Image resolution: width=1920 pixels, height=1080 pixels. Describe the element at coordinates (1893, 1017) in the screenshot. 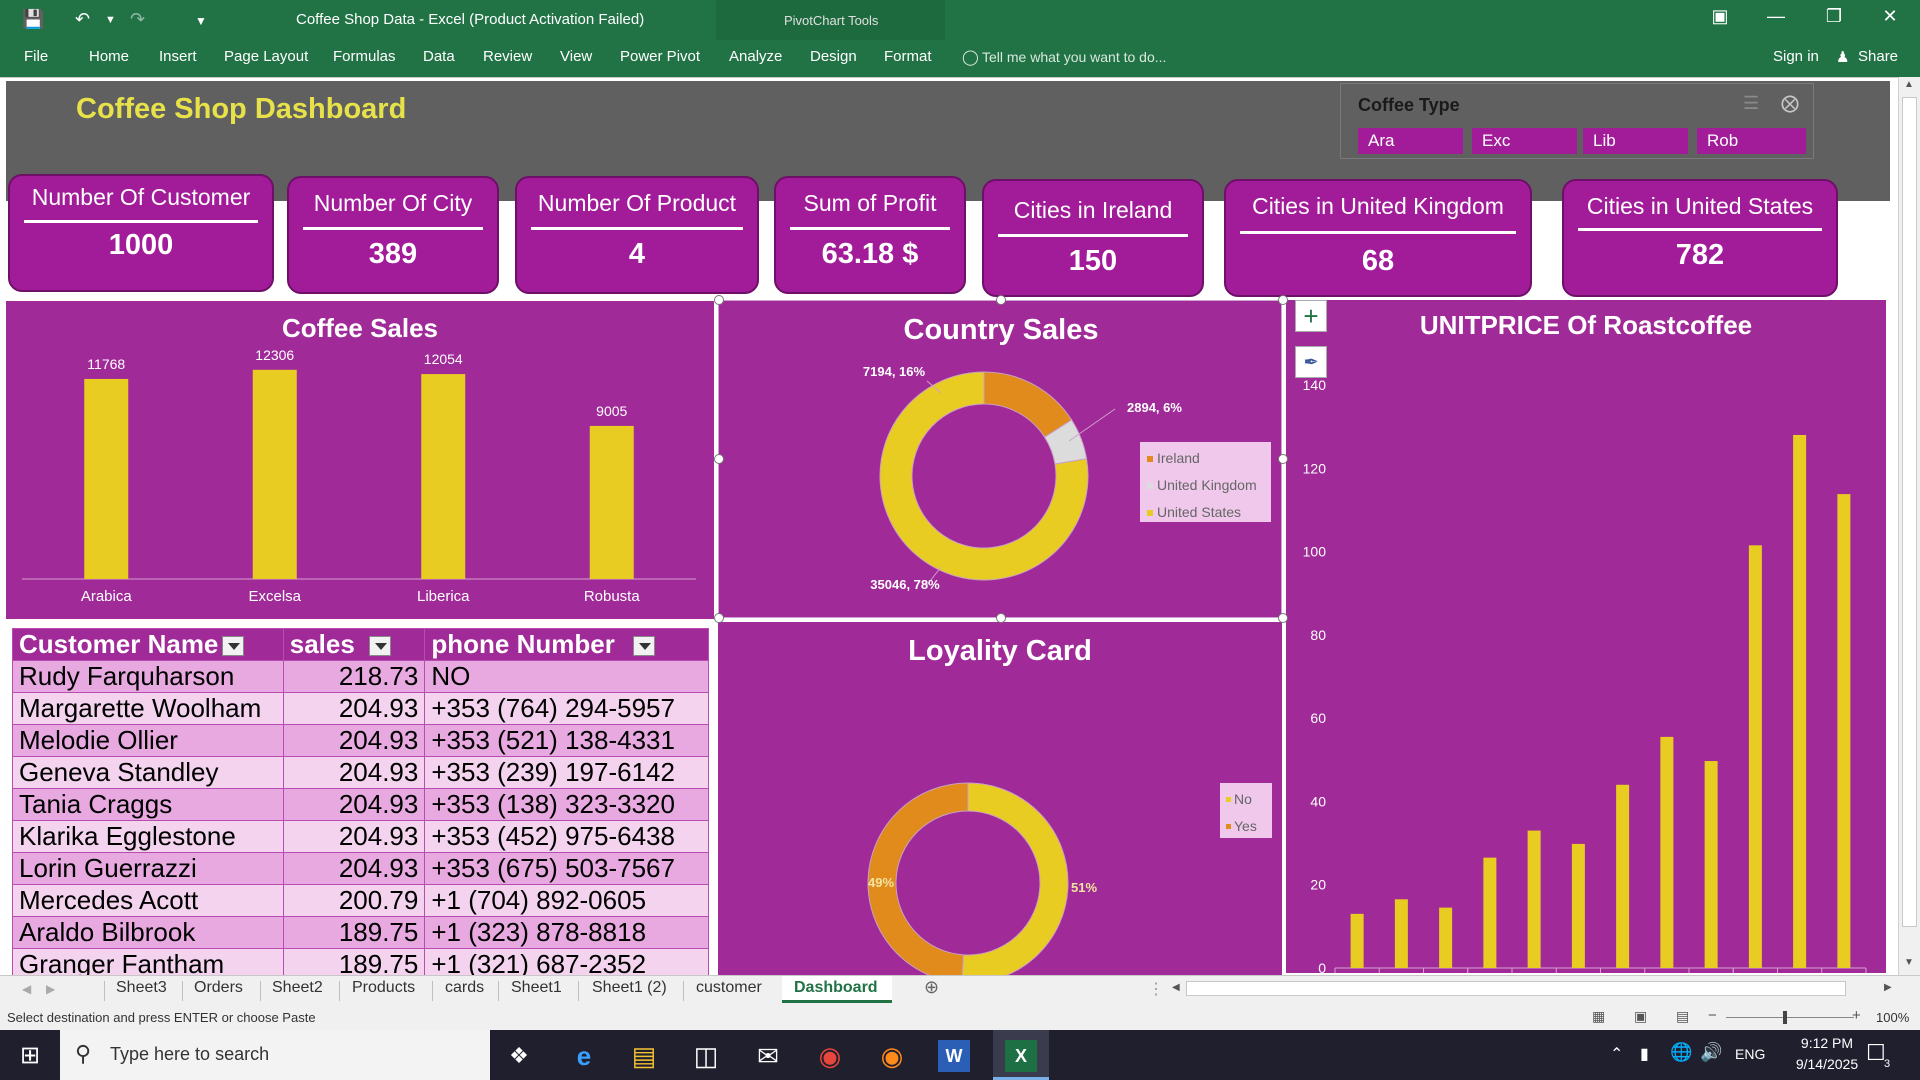

I see `zoom-level: 100%` at that location.